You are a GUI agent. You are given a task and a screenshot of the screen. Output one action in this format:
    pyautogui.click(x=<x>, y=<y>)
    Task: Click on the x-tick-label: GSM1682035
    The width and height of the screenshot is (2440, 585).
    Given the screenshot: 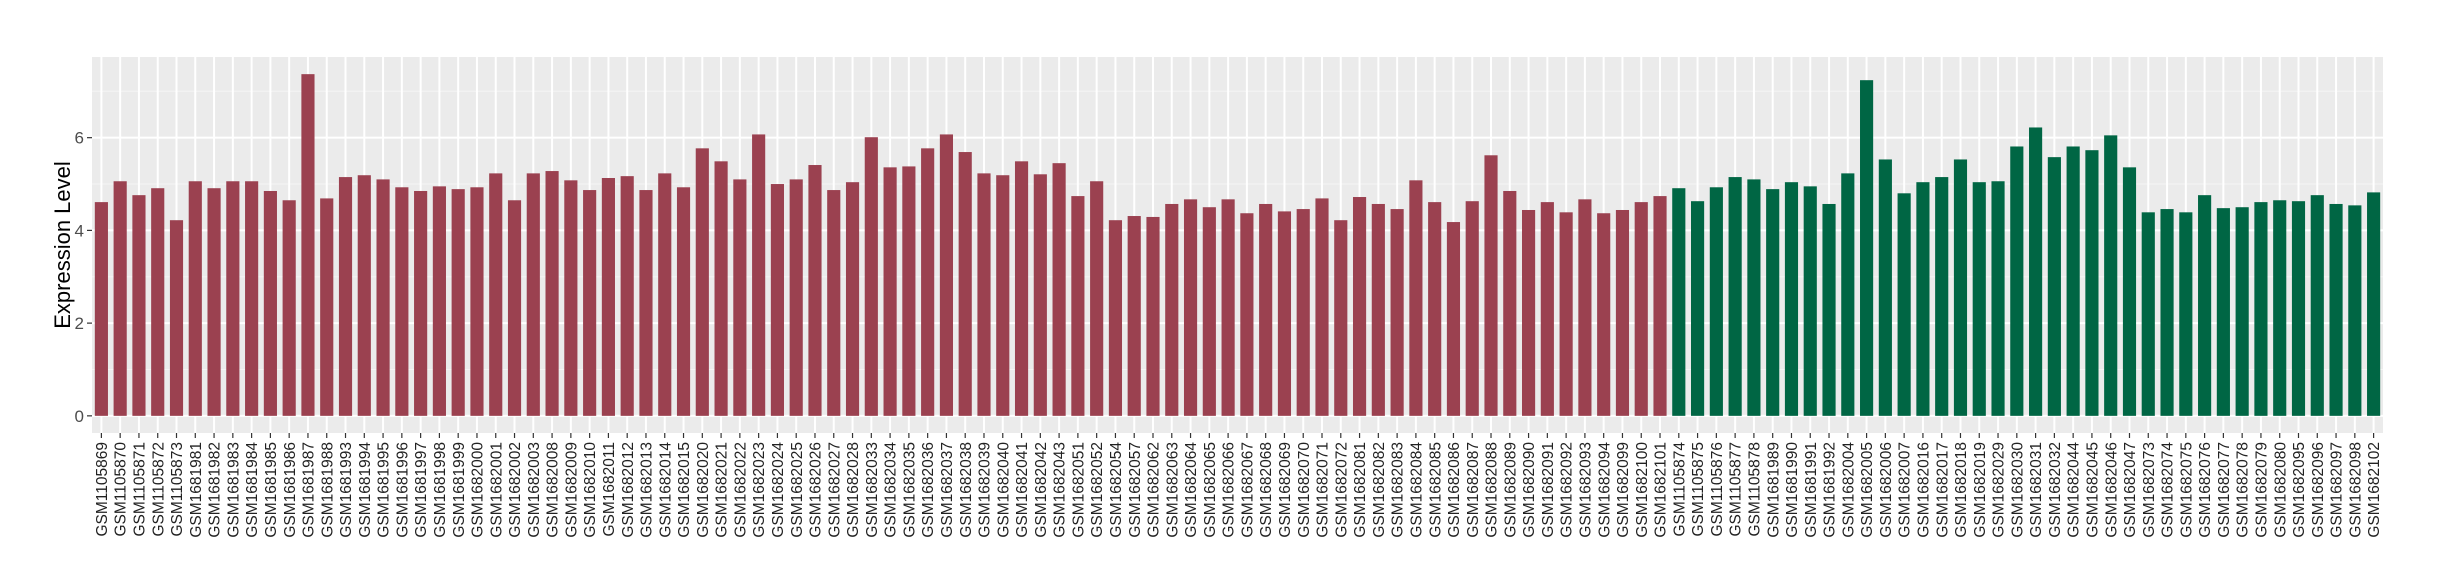 What is the action you would take?
    pyautogui.click(x=909, y=490)
    